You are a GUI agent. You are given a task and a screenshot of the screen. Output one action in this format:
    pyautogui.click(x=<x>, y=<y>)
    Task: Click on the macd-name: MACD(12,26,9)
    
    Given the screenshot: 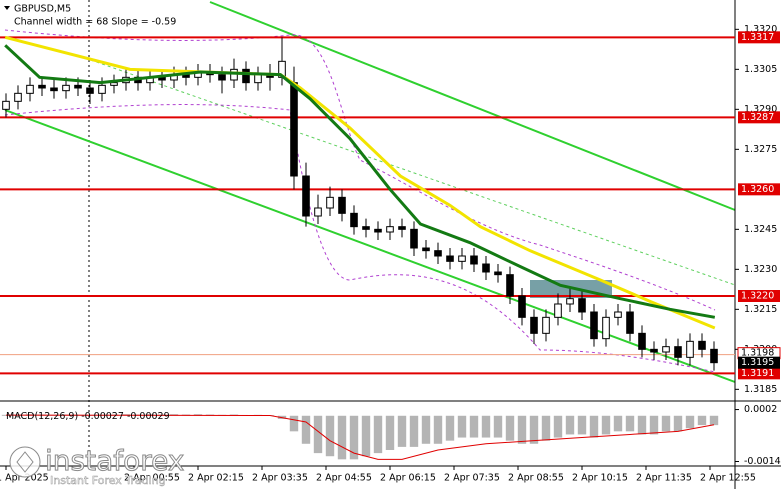 What is the action you would take?
    pyautogui.click(x=42, y=416)
    